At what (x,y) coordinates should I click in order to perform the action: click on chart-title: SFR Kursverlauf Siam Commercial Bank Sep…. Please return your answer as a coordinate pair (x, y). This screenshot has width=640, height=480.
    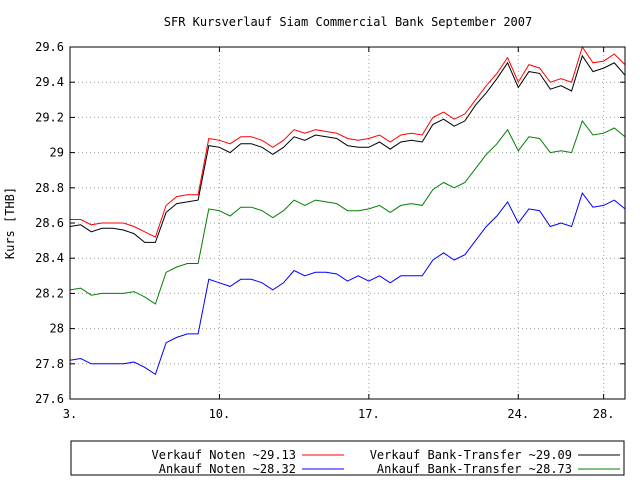
    Looking at the image, I should click on (348, 22).